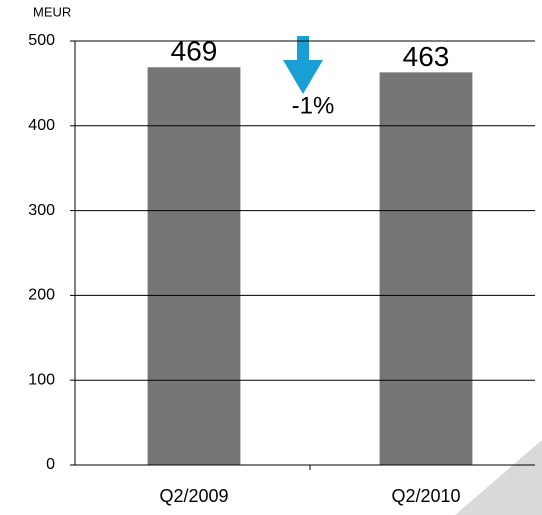 The width and height of the screenshot is (542, 515). Describe the element at coordinates (41, 295) in the screenshot. I see `y-tick-label: 200` at that location.